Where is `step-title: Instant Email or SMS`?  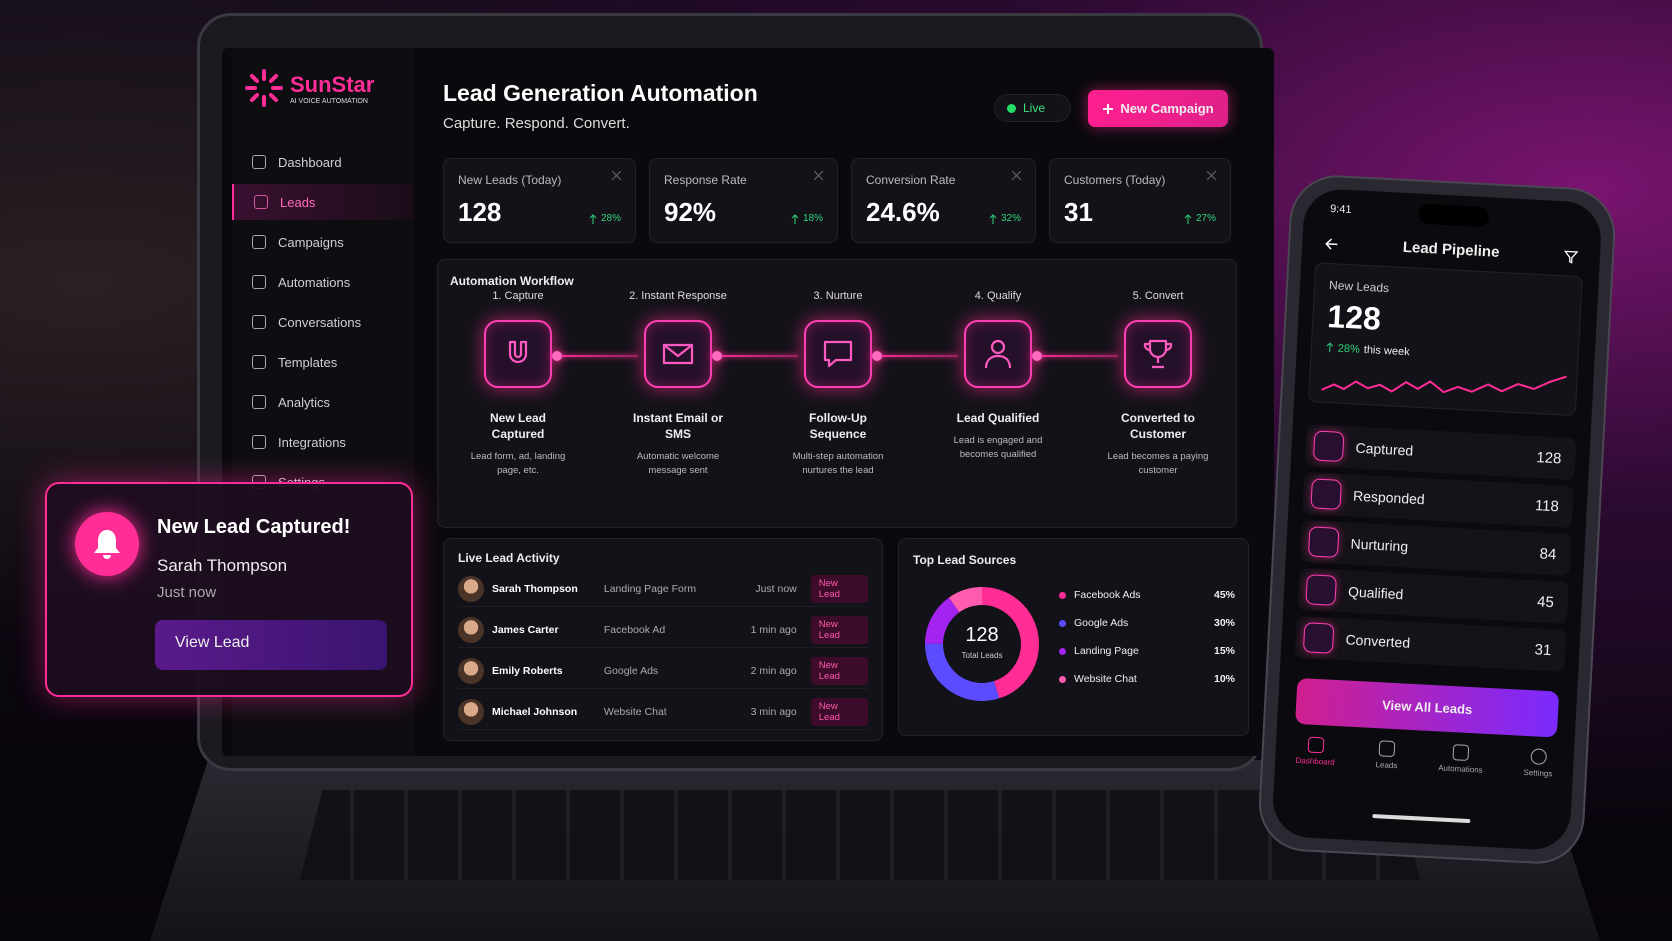 step-title: Instant Email or SMS is located at coordinates (678, 426).